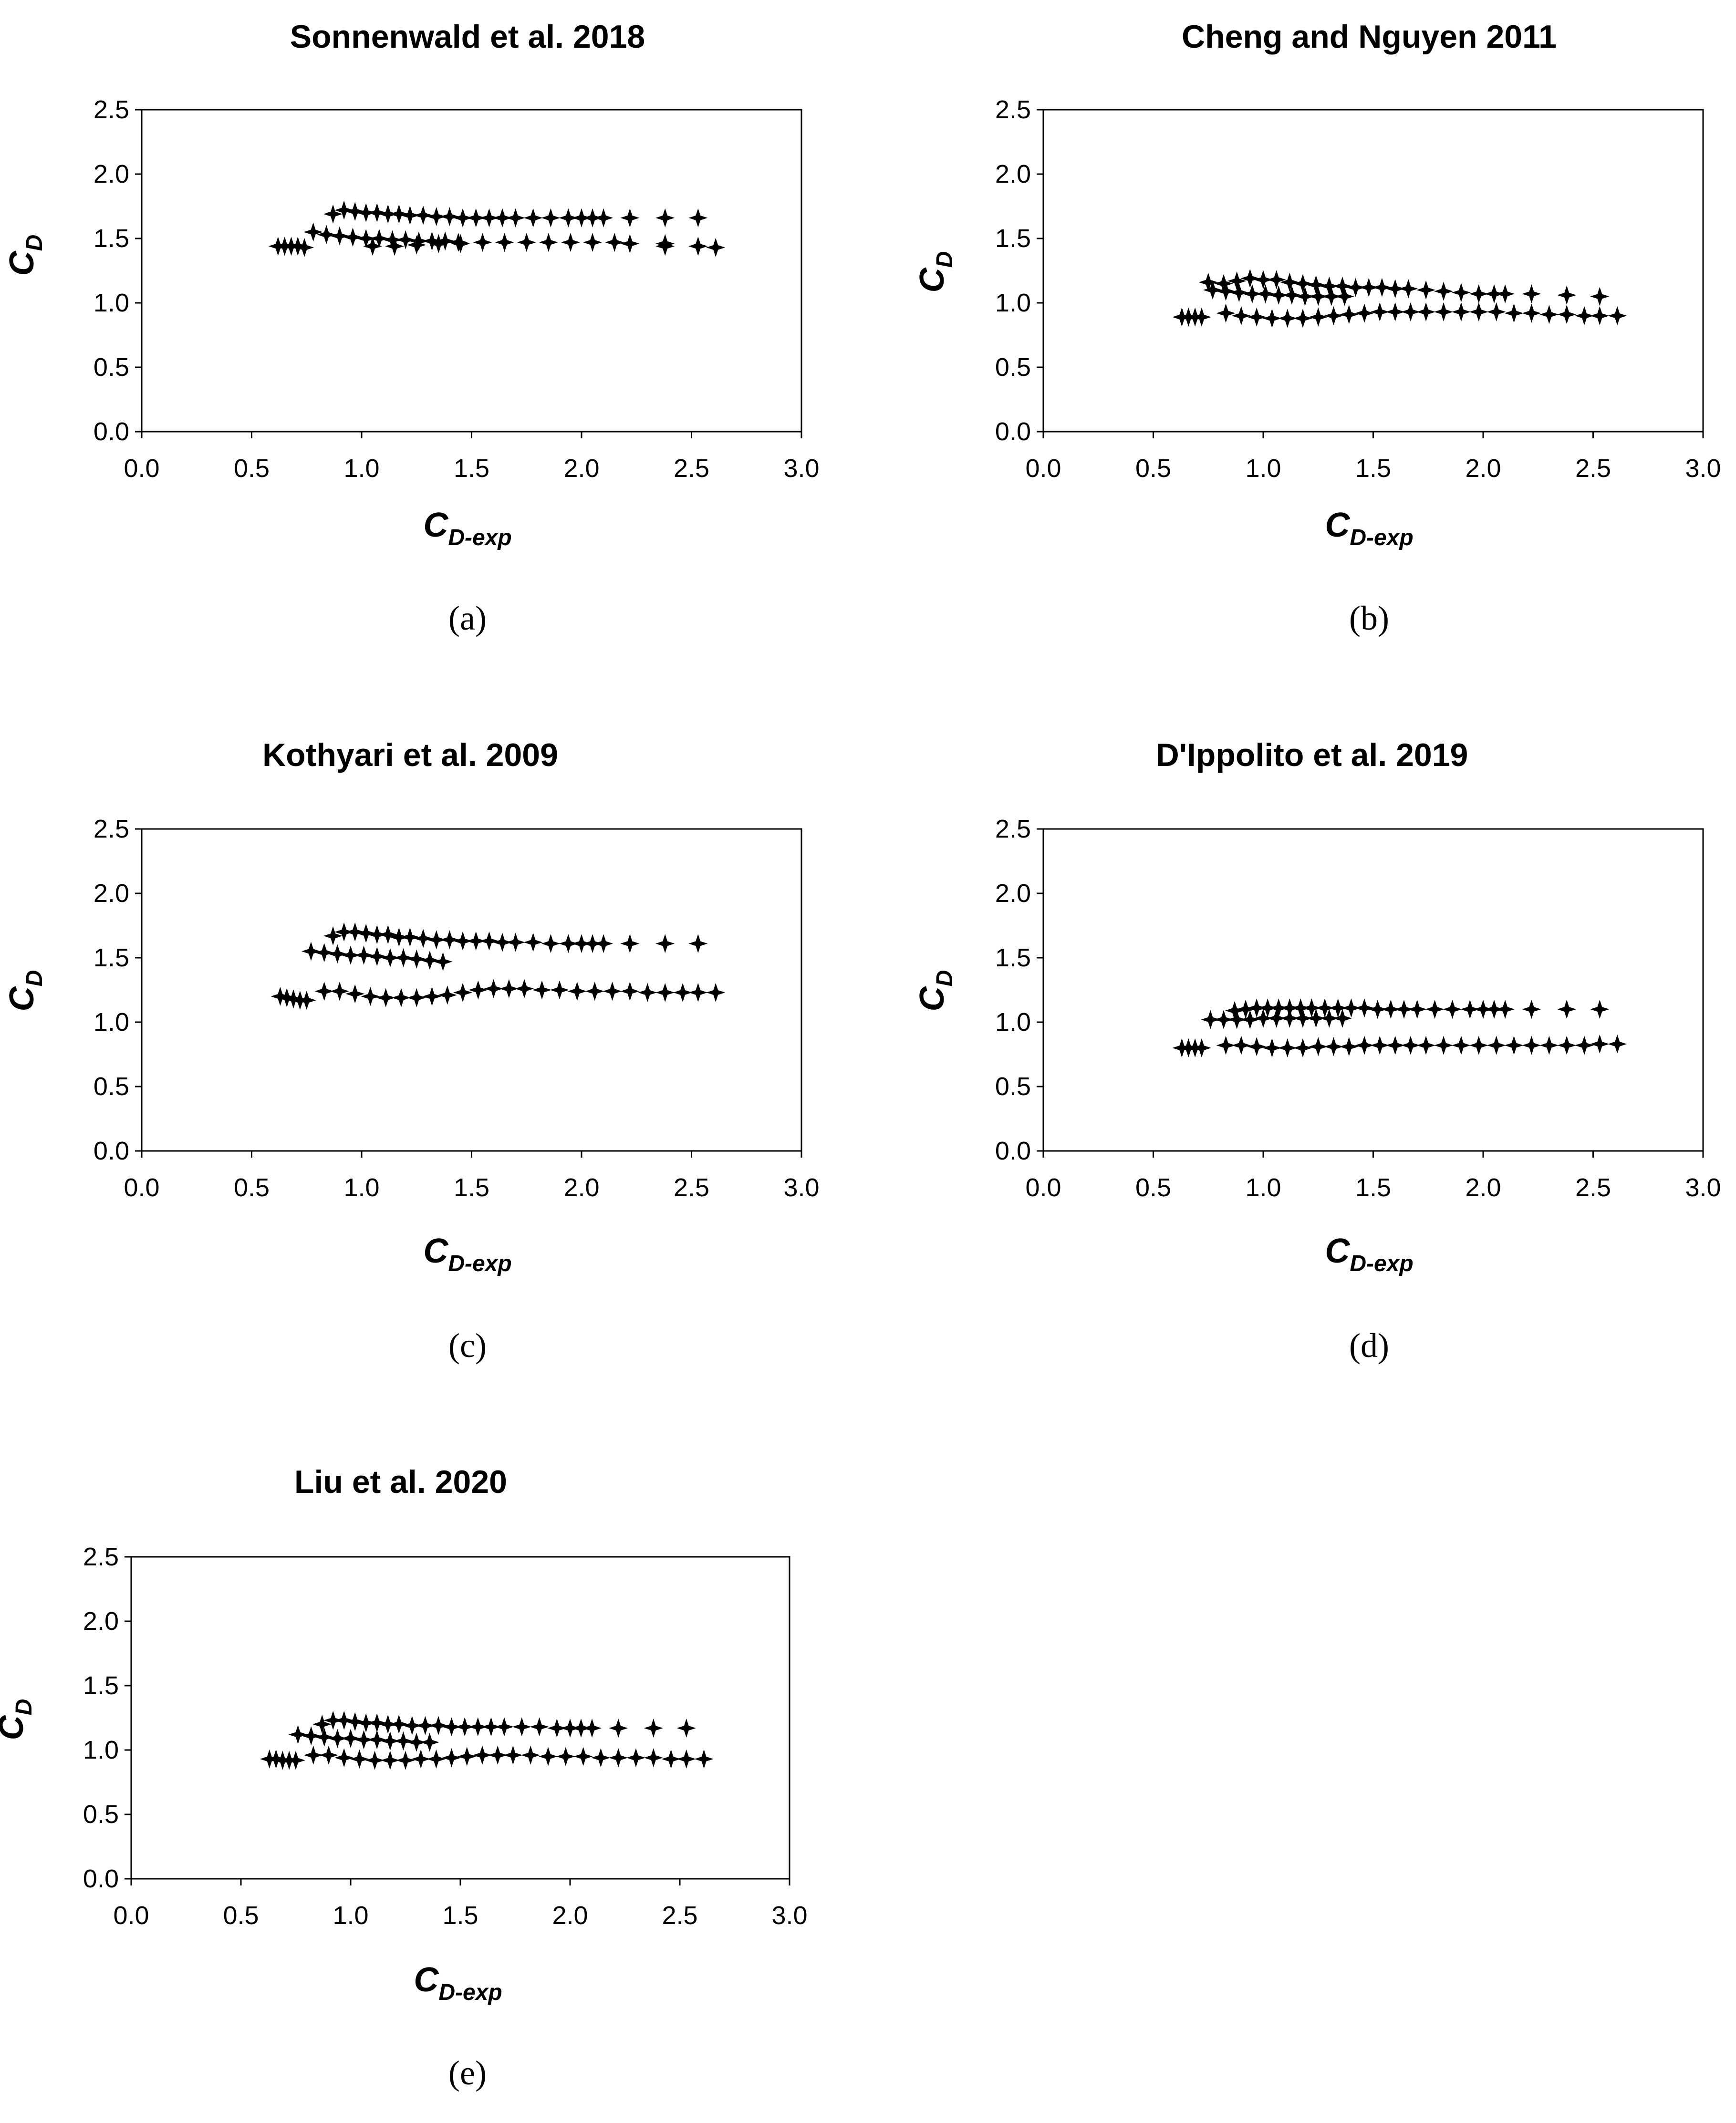 The height and width of the screenshot is (2123, 1736). Describe the element at coordinates (111, 829) in the screenshot. I see `y-tick-label: 2.5` at that location.